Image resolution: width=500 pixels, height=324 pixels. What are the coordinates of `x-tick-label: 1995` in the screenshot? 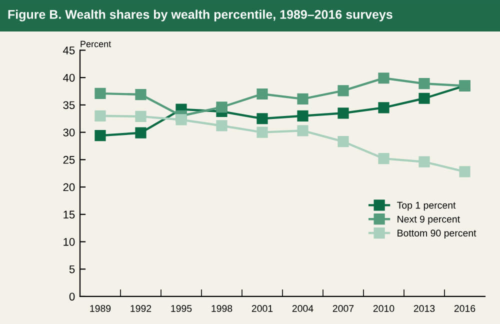 It's located at (181, 308).